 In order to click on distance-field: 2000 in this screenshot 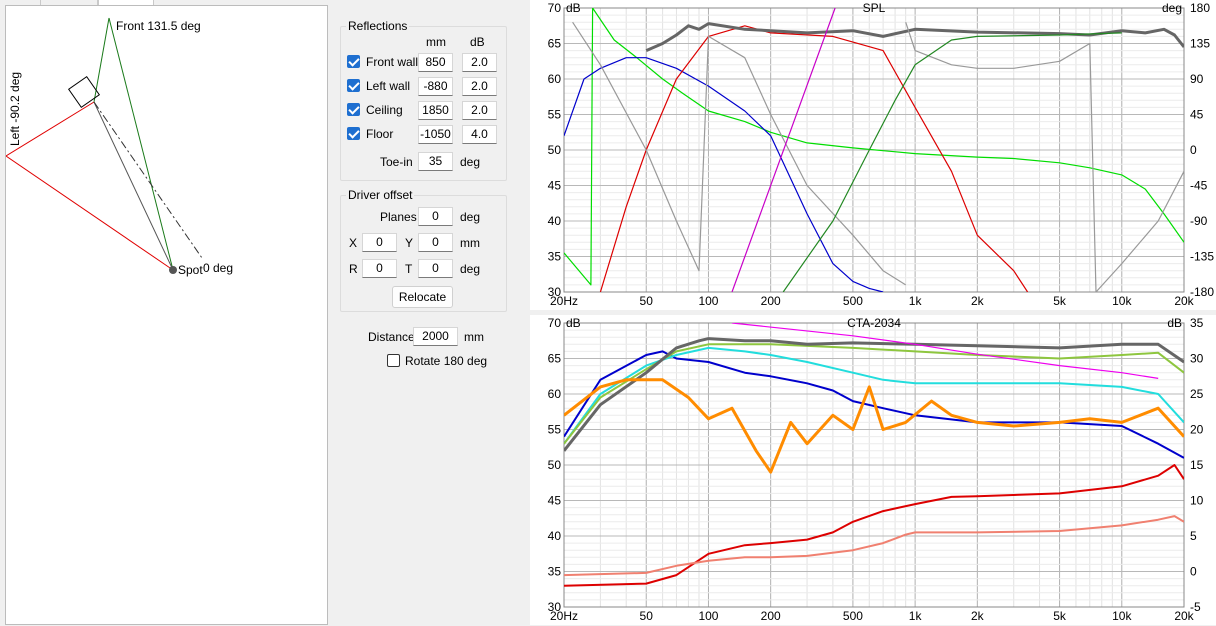, I will do `click(435, 336)`.